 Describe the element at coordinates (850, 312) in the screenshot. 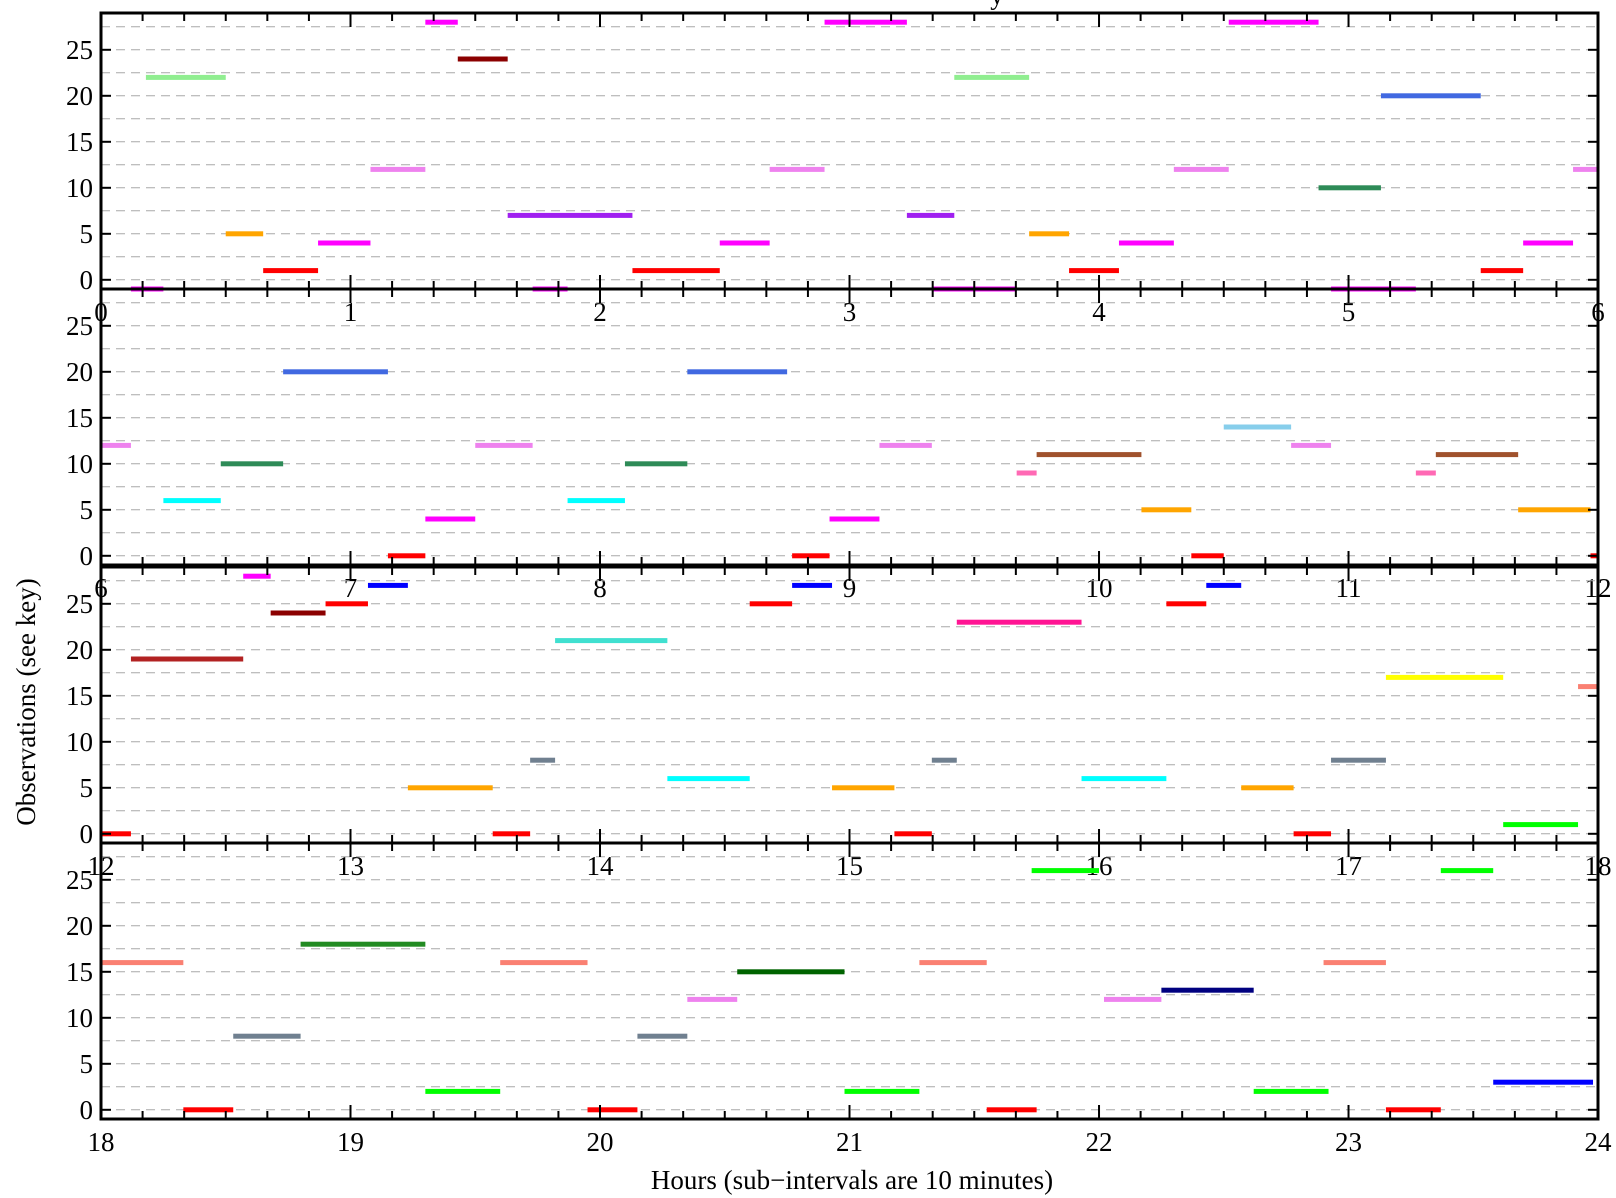

I see `x-tick-label: 3` at that location.